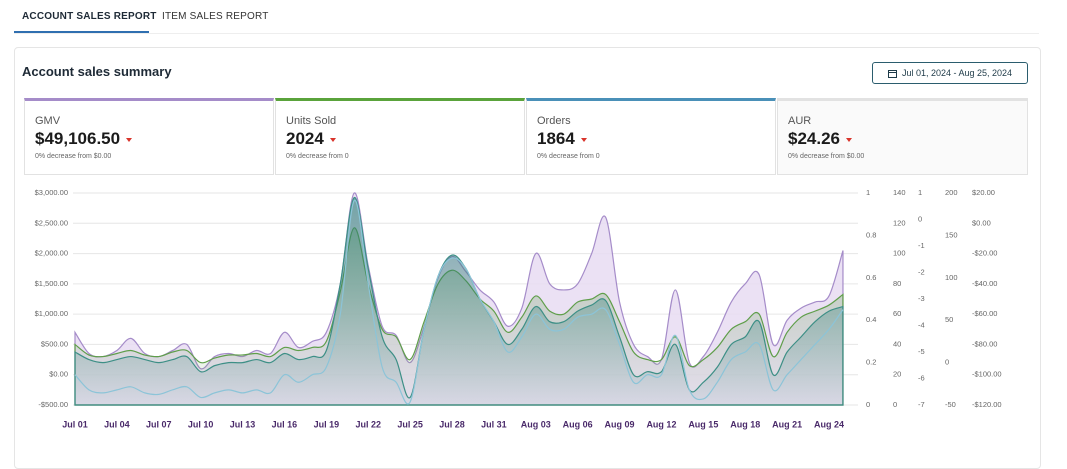 This screenshot has height=469, width=1067. What do you see at coordinates (81, 32) in the screenshot?
I see `tab-underline` at bounding box center [81, 32].